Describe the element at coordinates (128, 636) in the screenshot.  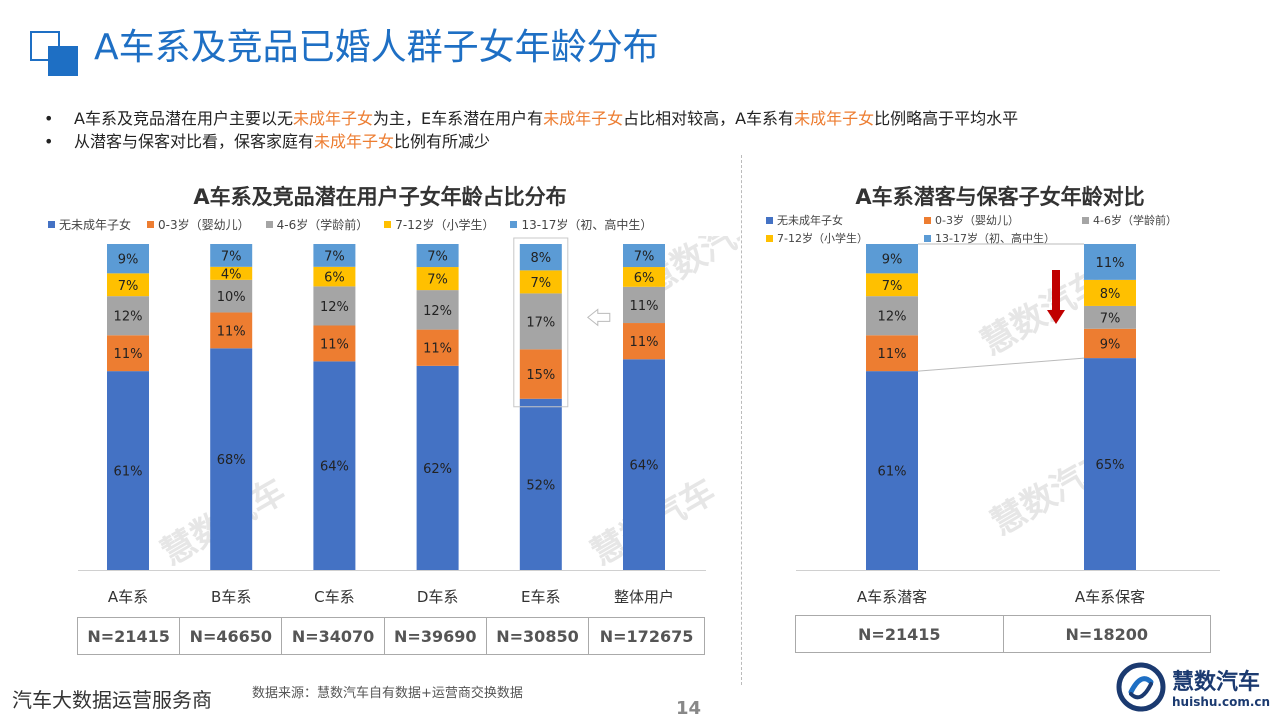
I see `sample-size-cell: N=21415` at that location.